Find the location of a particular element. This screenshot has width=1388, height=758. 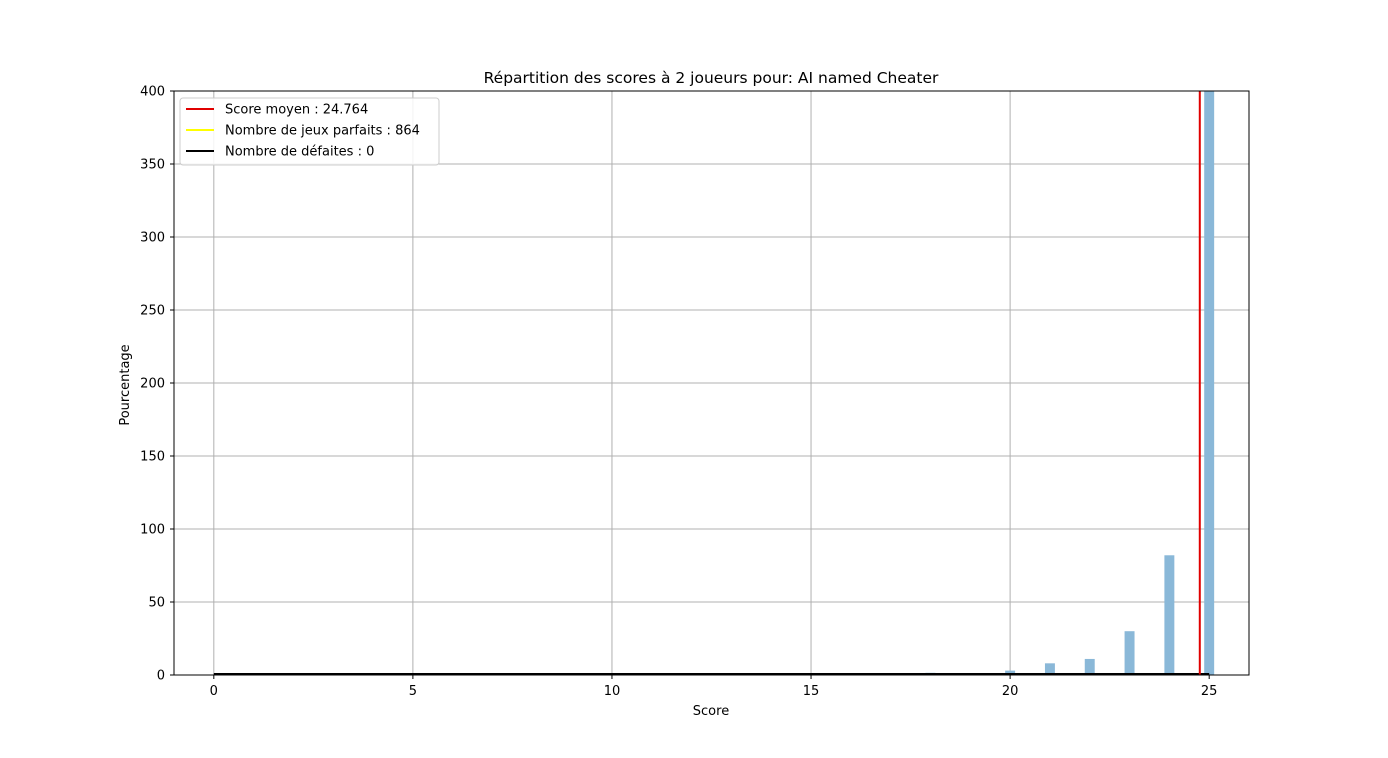

x-tick-label: 25 is located at coordinates (1209, 691).